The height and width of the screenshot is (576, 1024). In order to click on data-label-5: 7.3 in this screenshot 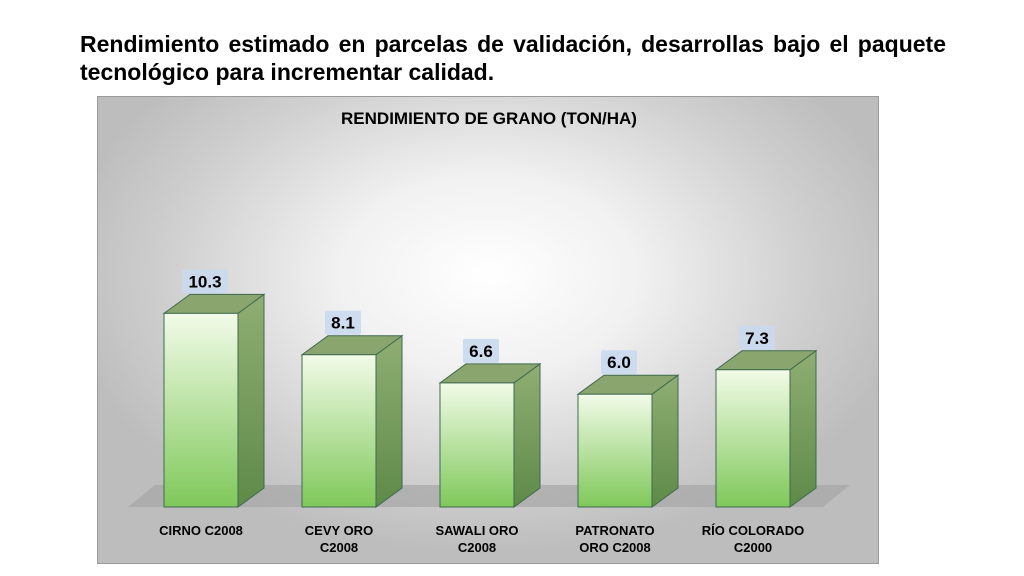, I will do `click(757, 337)`.